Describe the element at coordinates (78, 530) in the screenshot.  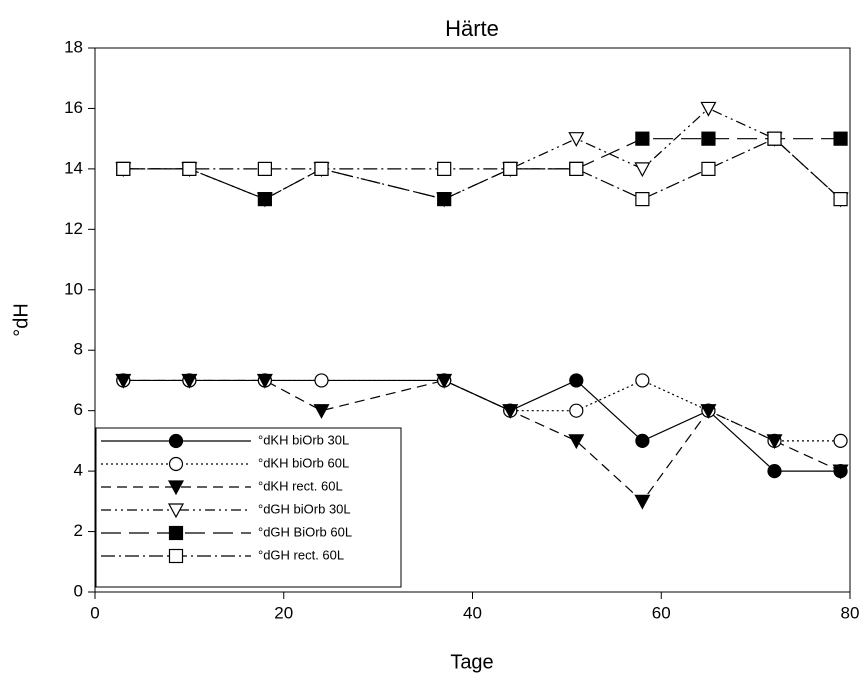
I see `y-tick-label: 2` at that location.